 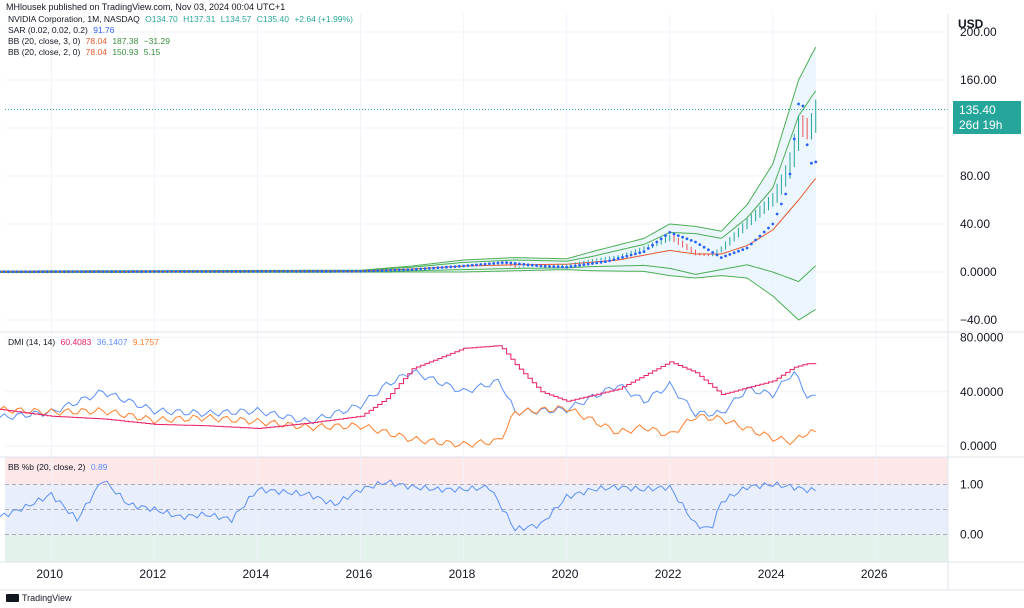 I want to click on bar-countdown: 26d 19h, so click(x=981, y=125).